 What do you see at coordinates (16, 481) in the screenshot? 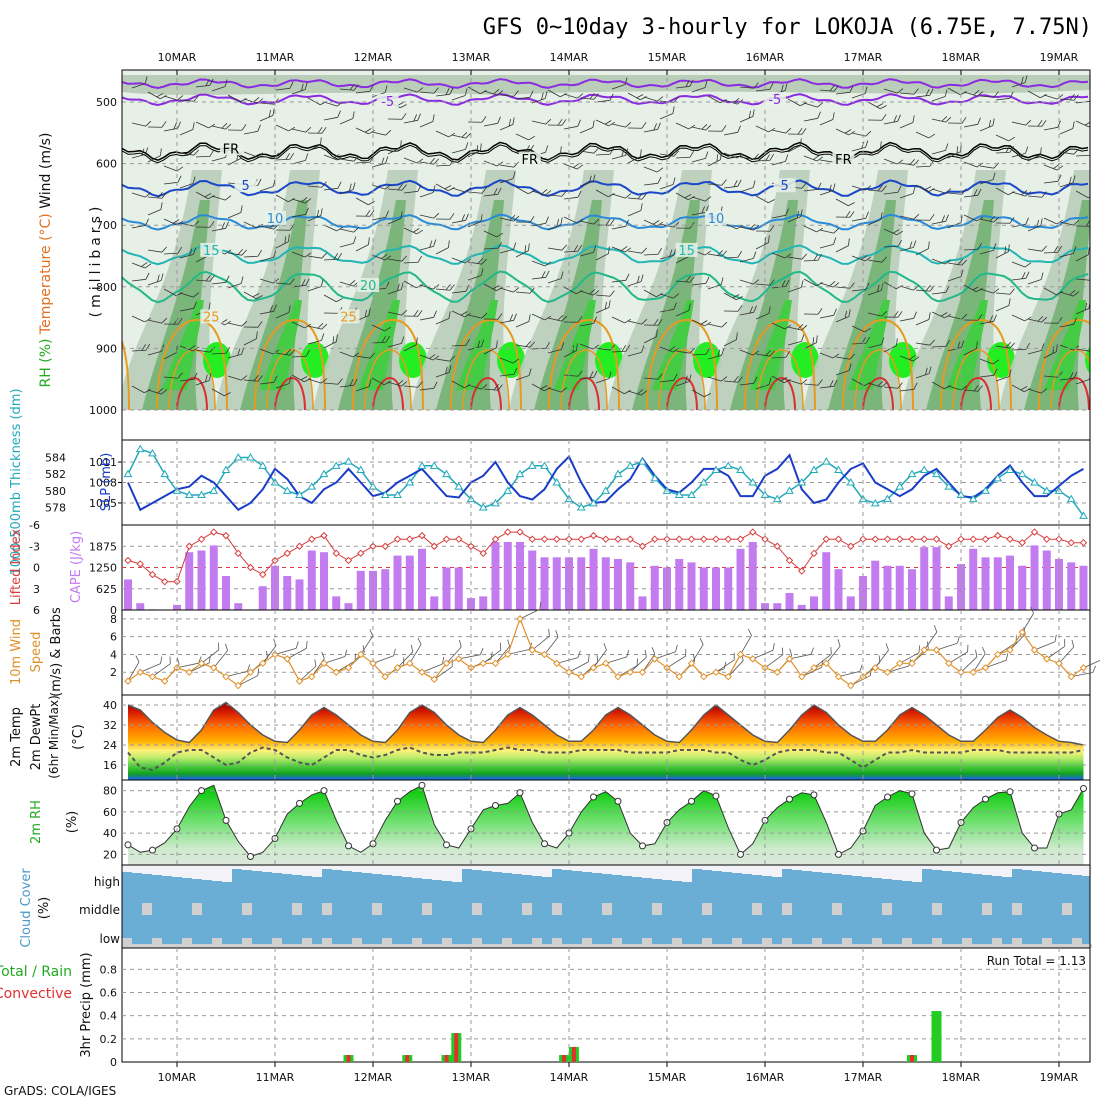
I see `thickness-label: 1000-500mb Thickness (dm)` at bounding box center [16, 481].